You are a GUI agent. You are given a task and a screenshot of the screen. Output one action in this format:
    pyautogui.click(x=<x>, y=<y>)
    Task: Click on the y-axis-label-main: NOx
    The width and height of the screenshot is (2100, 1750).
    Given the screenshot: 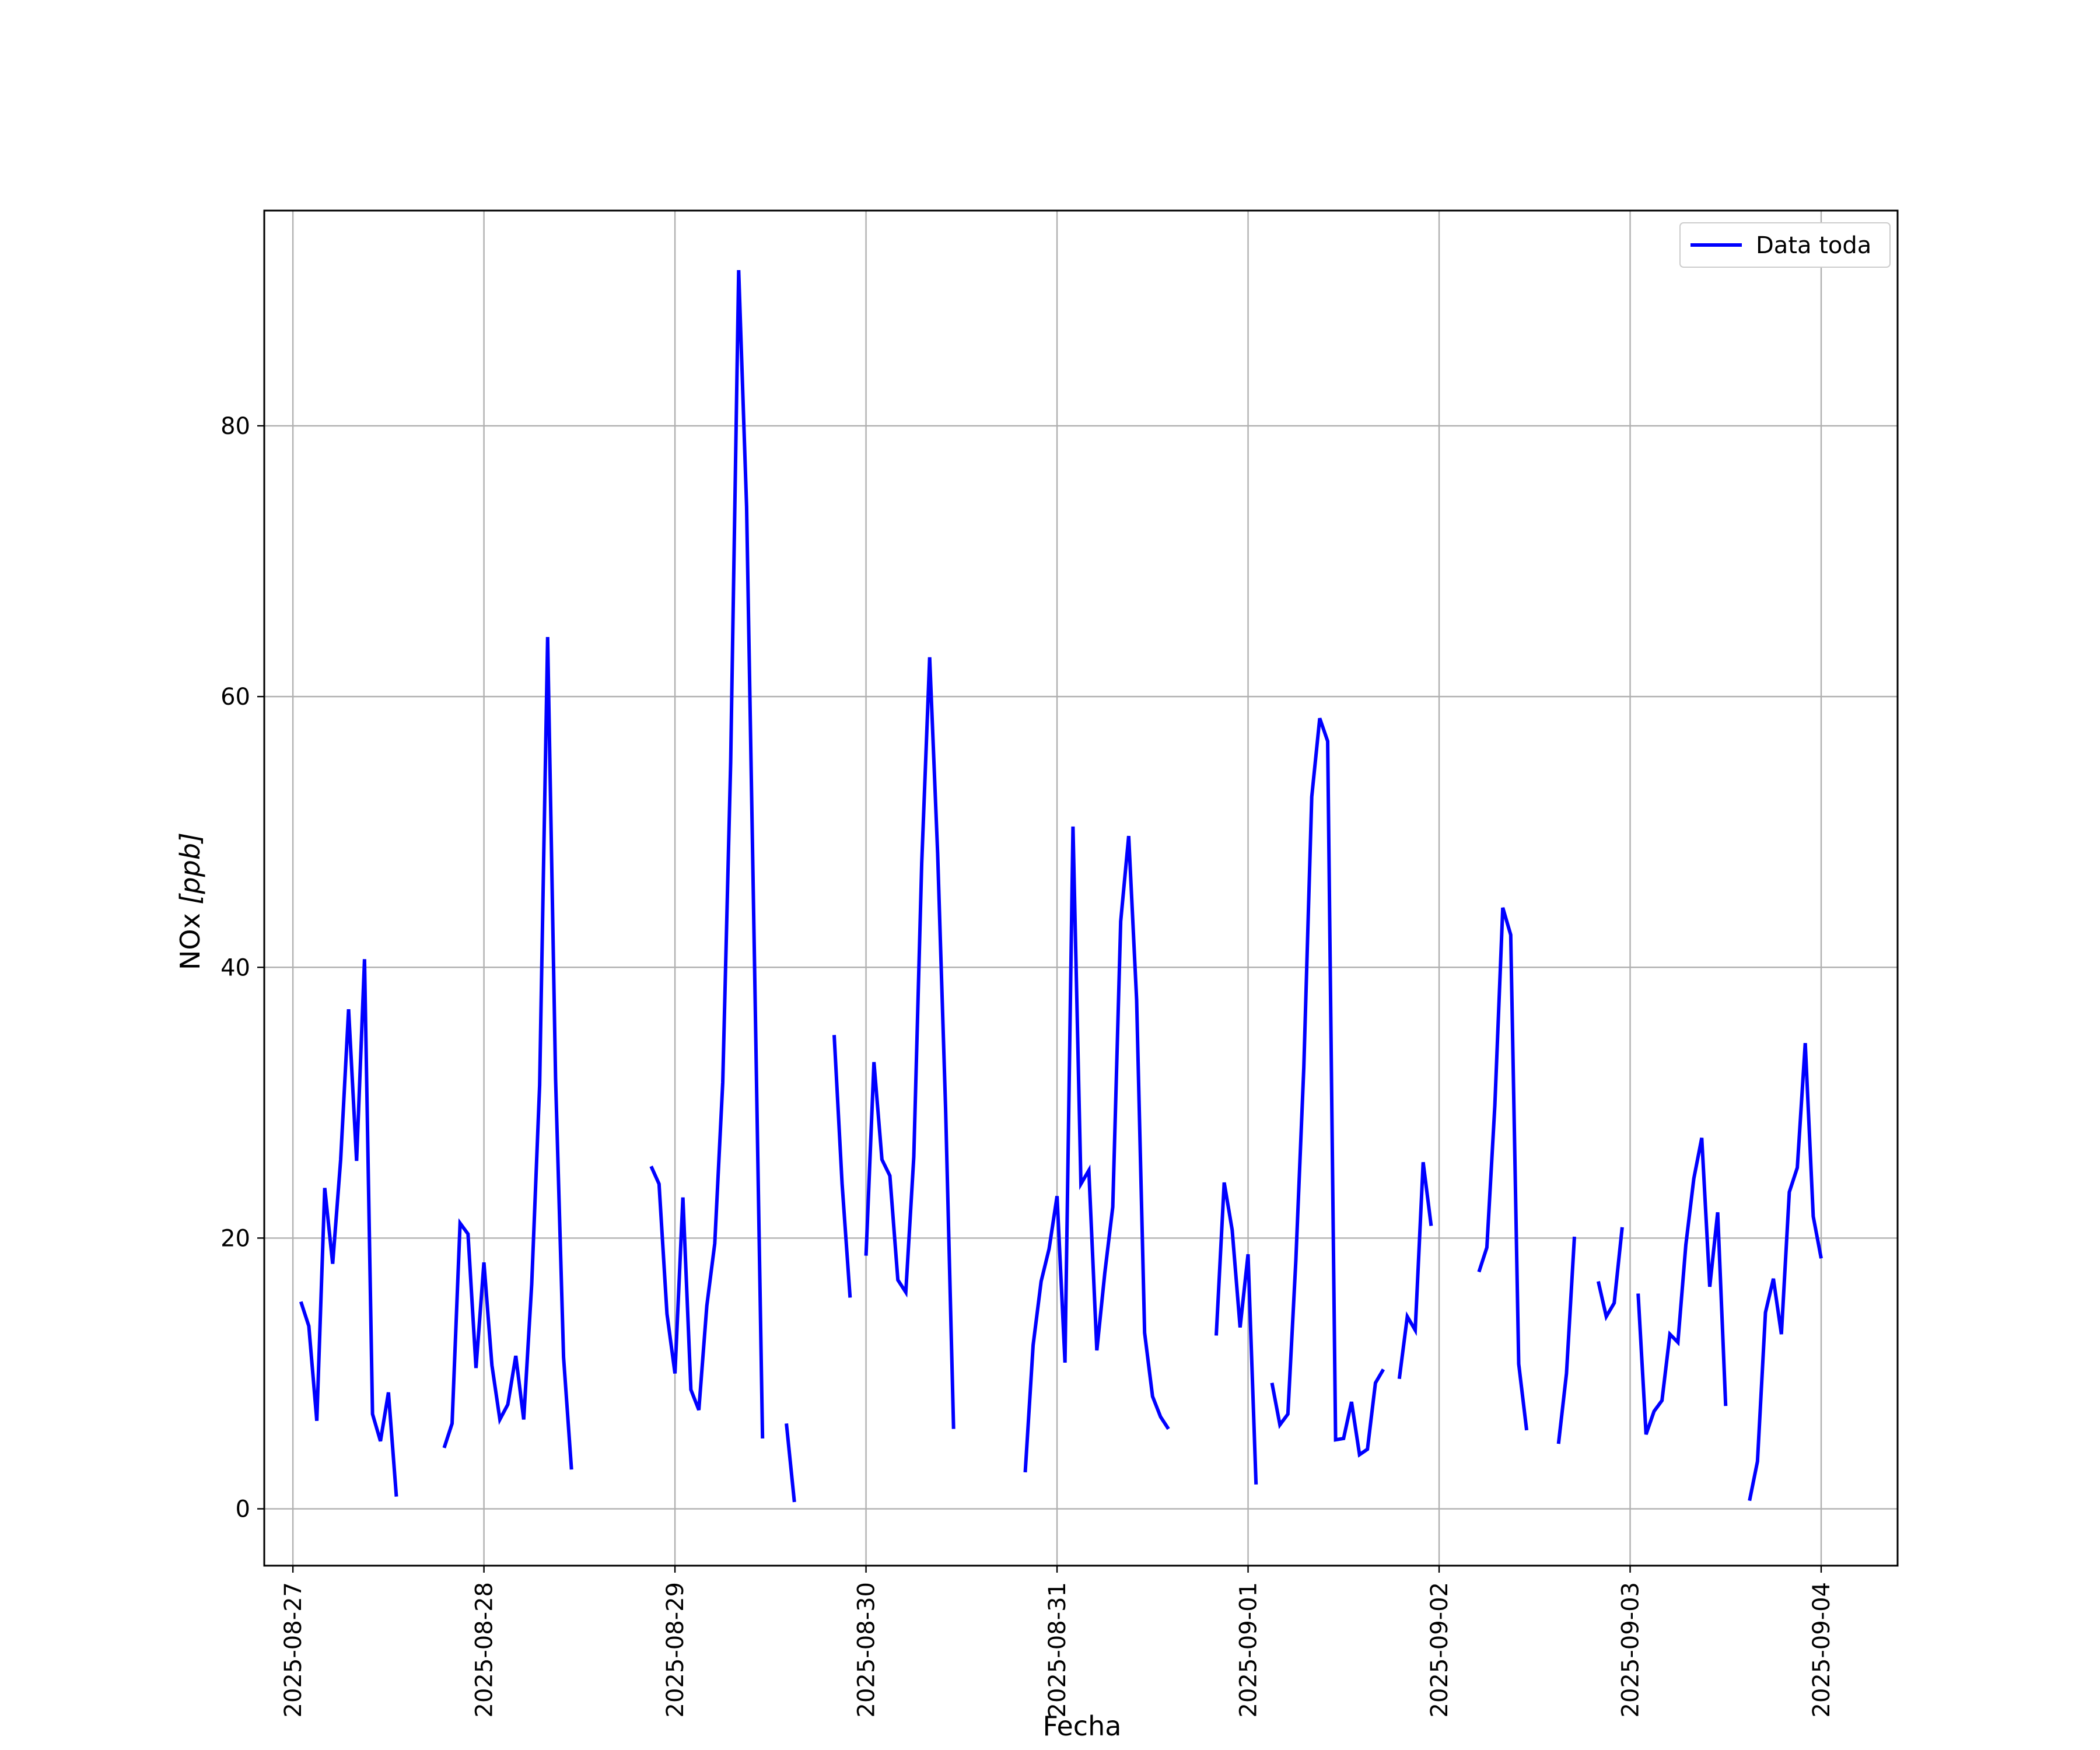 What is the action you would take?
    pyautogui.click(x=190, y=937)
    